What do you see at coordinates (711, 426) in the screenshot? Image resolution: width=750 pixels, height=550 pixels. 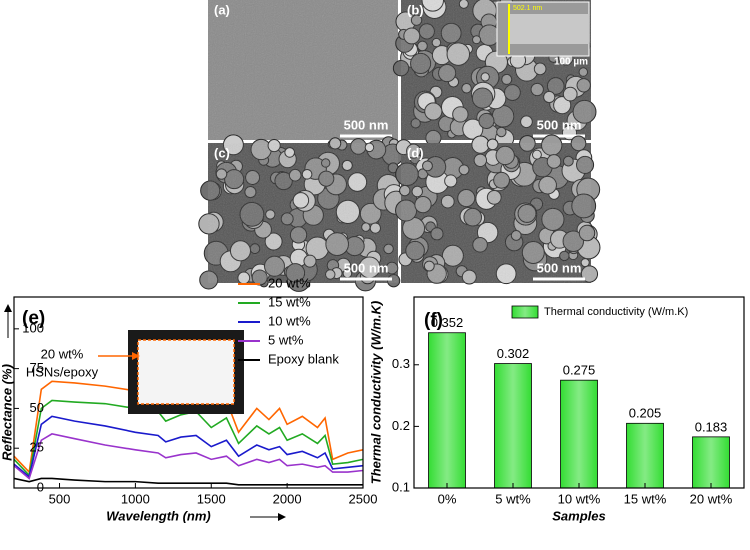 I see `value-label: 0.183` at bounding box center [711, 426].